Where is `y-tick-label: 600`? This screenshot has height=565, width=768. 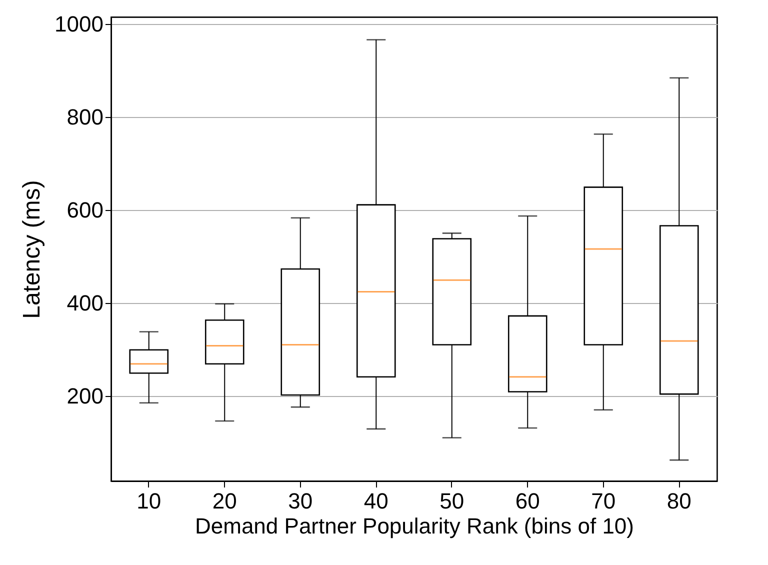 y-tick-label: 600 is located at coordinates (85, 209).